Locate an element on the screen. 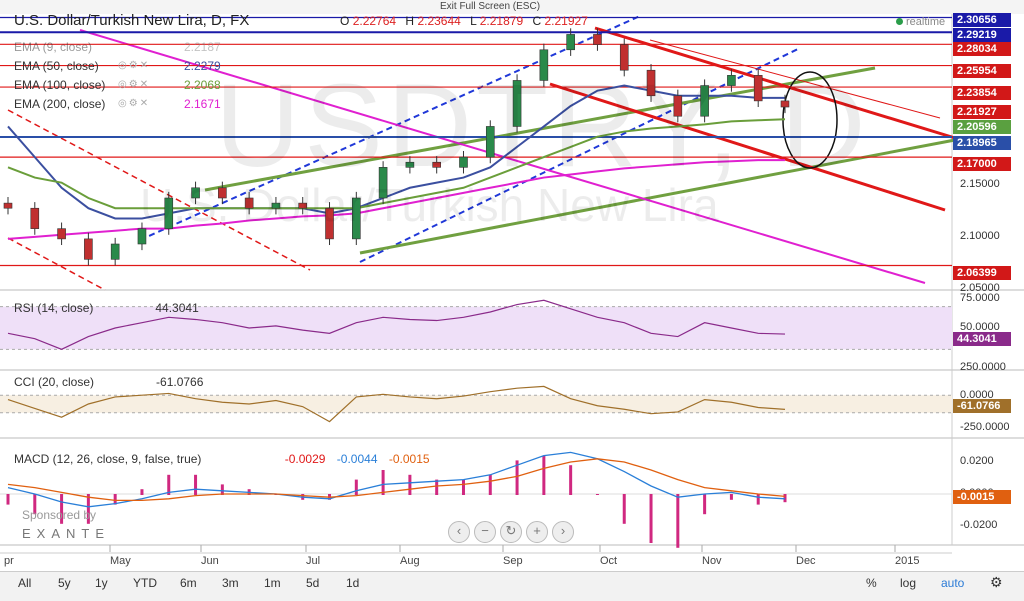 This screenshot has width=1024, height=601. price-tag: 2.30656 is located at coordinates (982, 20).